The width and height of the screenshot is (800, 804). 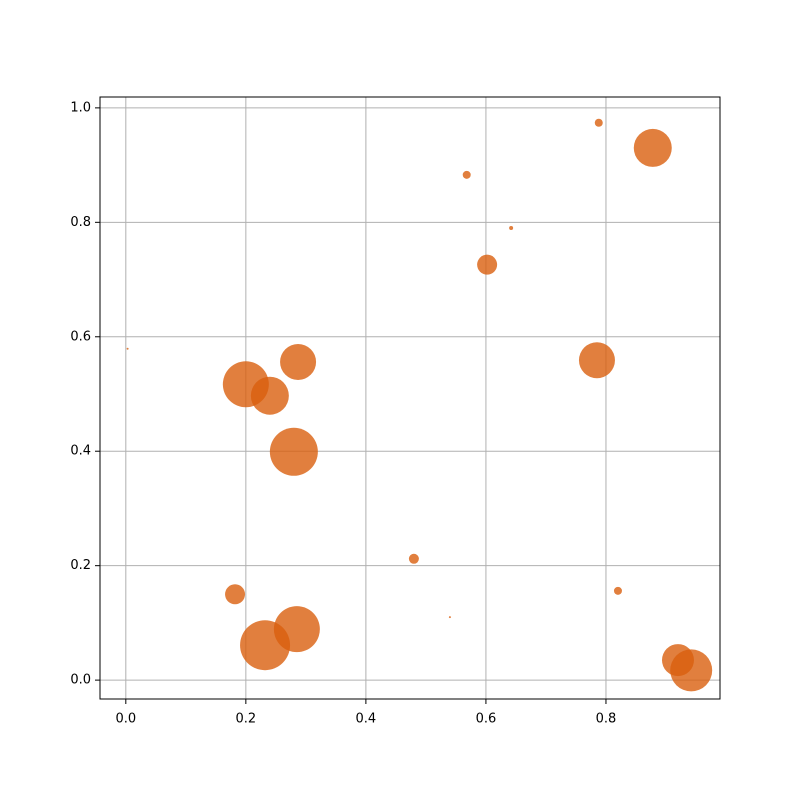 What do you see at coordinates (486, 719) in the screenshot?
I see `x-tick-label: 0.6` at bounding box center [486, 719].